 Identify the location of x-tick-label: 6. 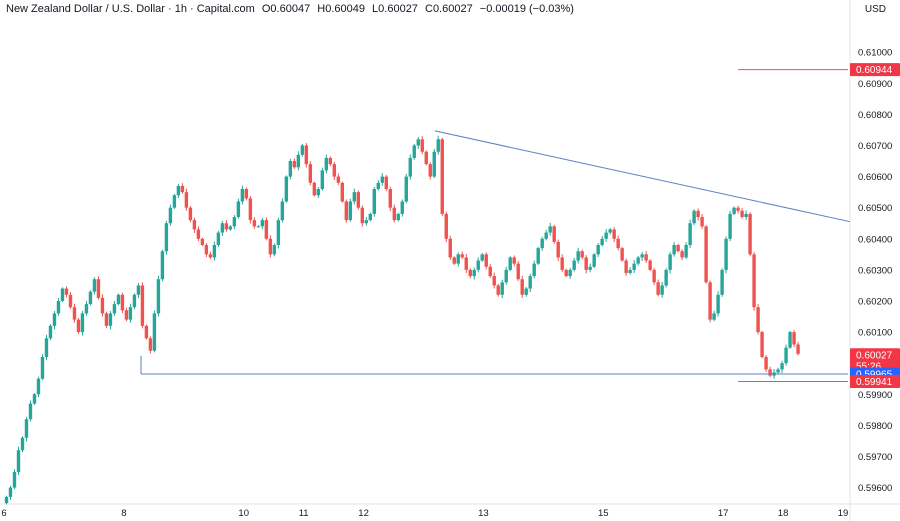
(3, 513).